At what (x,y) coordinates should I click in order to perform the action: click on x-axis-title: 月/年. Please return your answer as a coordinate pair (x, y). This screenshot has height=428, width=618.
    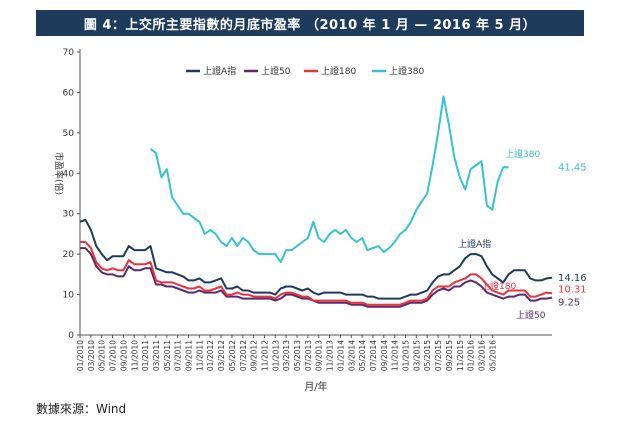
    Looking at the image, I should click on (315, 386).